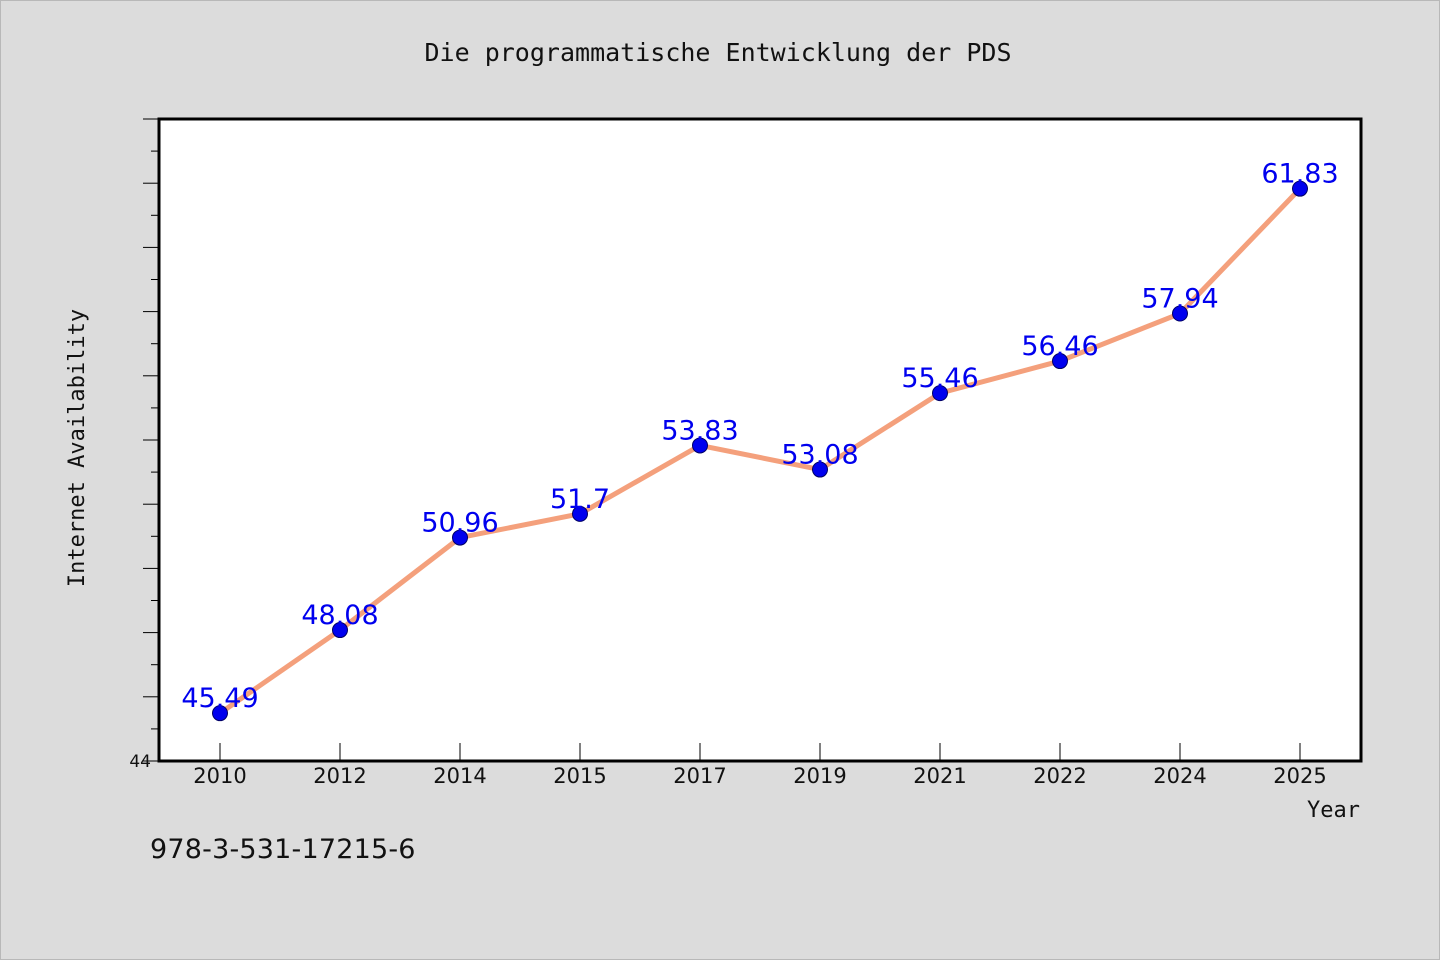  Describe the element at coordinates (219, 776) in the screenshot. I see `x-tick-label: 2010` at that location.